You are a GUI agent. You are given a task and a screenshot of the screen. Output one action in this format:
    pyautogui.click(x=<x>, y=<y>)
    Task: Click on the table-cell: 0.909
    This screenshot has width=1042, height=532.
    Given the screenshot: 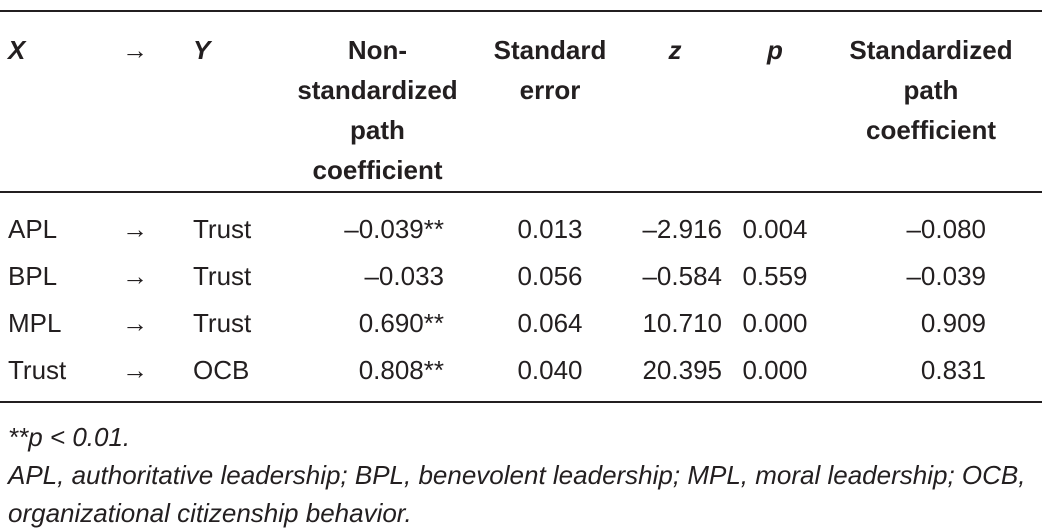 What is the action you would take?
    pyautogui.click(x=953, y=323)
    